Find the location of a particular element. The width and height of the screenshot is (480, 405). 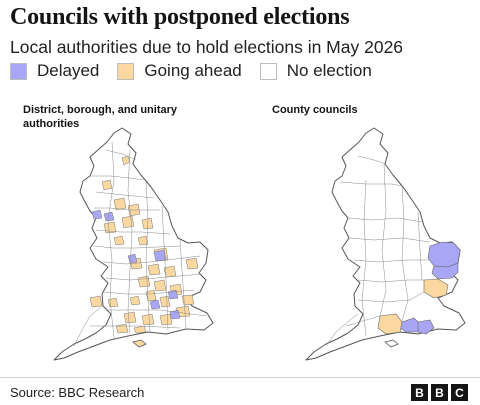

authority-boundaries is located at coordinates (140, 244).